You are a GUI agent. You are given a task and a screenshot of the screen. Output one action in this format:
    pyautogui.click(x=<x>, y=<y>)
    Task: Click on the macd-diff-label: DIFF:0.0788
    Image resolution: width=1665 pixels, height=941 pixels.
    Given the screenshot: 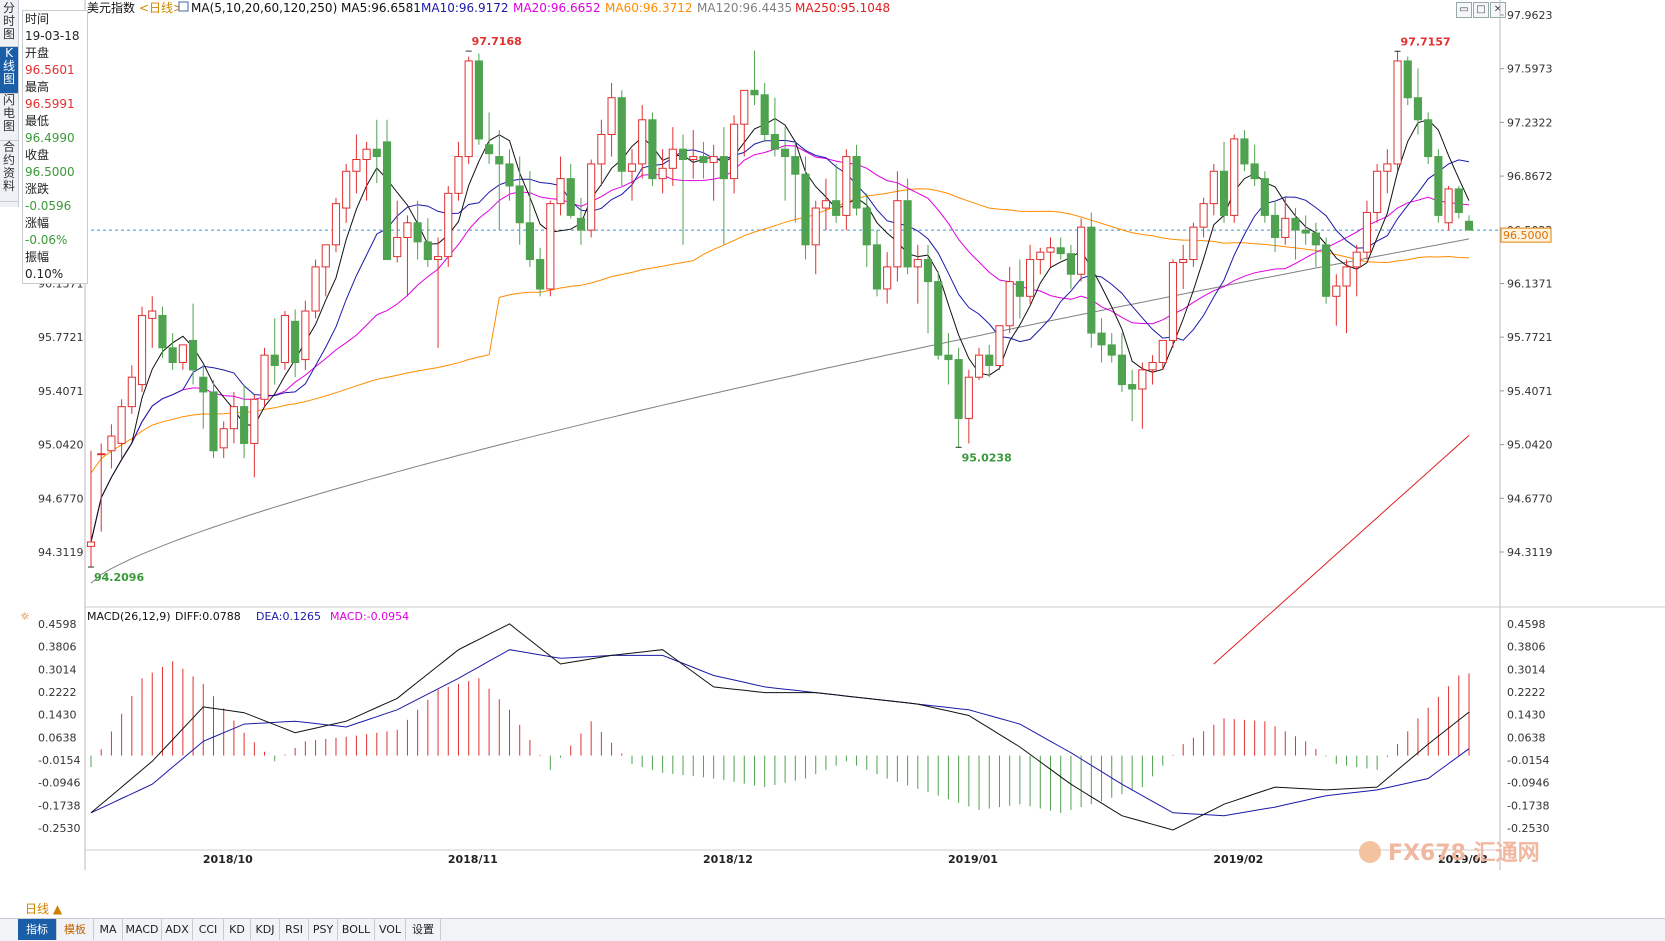 What is the action you would take?
    pyautogui.click(x=208, y=616)
    